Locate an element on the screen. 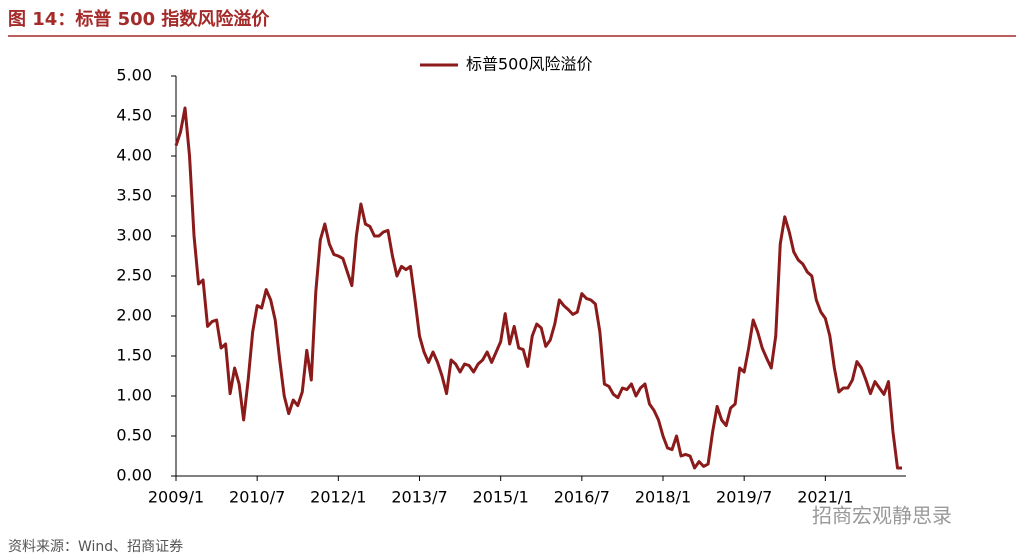 This screenshot has height=560, width=1024. x-tick-label: 2016/7 is located at coordinates (582, 497).